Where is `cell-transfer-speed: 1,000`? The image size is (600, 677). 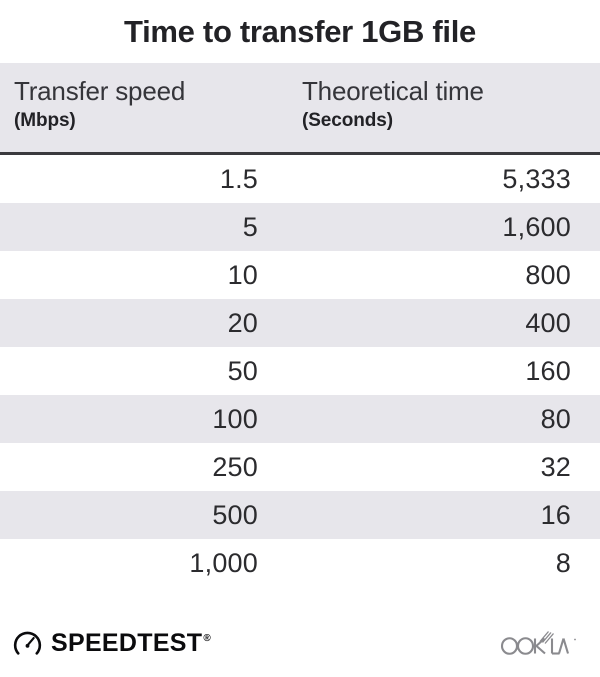
cell-transfer-speed: 1,000 is located at coordinates (223, 563).